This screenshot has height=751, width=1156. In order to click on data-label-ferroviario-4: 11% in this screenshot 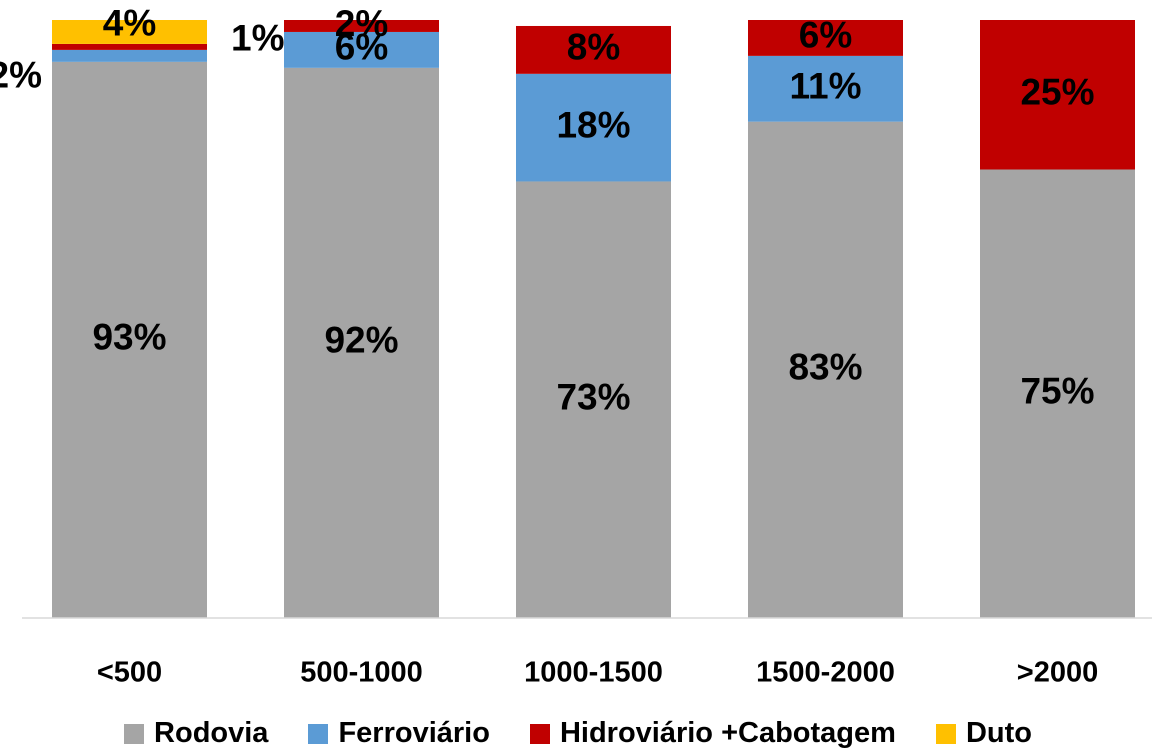, I will do `click(825, 86)`.